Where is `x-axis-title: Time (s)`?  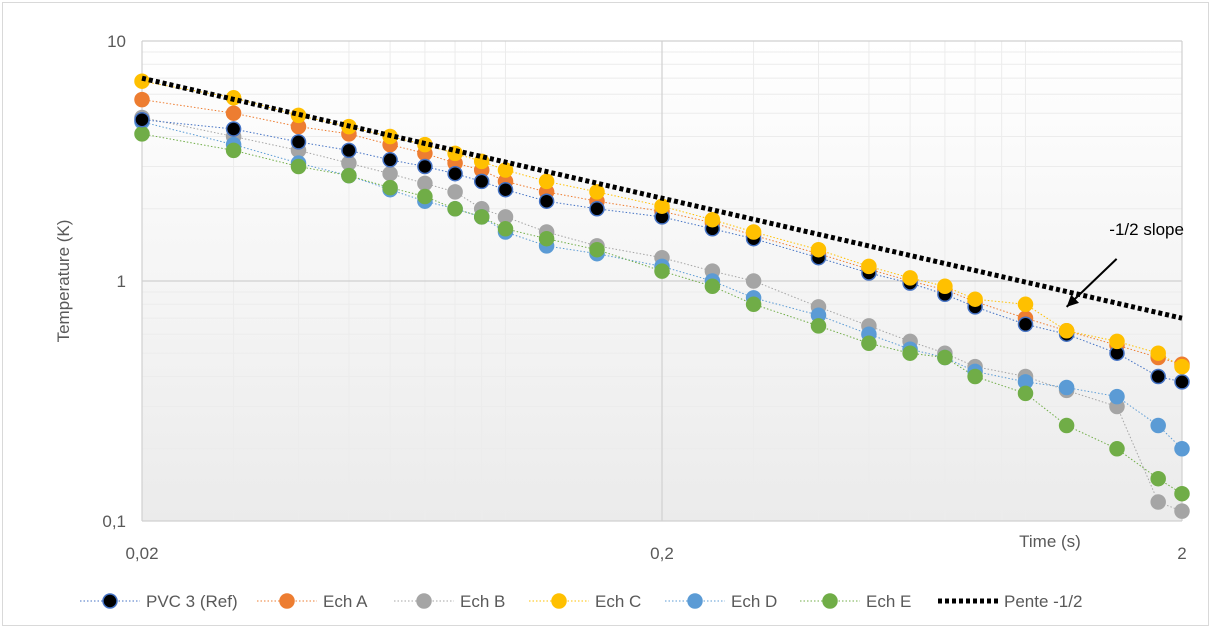
x-axis-title: Time (s) is located at coordinates (1050, 541).